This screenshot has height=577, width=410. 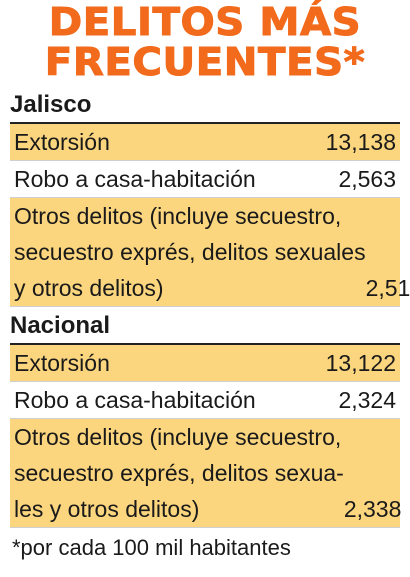 I want to click on row-value: 2,324, so click(x=367, y=400).